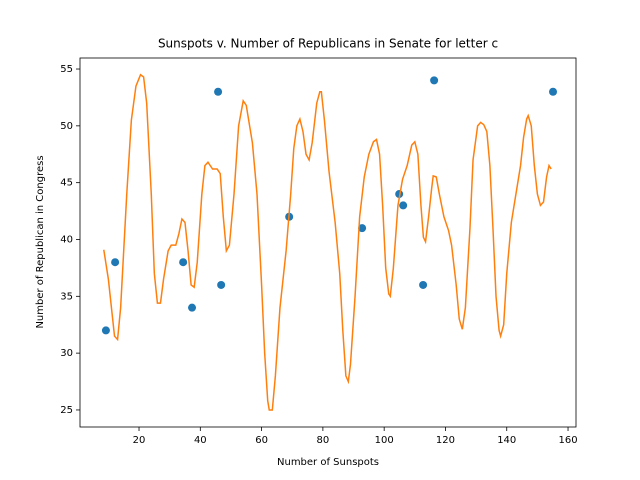  What do you see at coordinates (66, 69) in the screenshot?
I see `y-tick-label: 55` at bounding box center [66, 69].